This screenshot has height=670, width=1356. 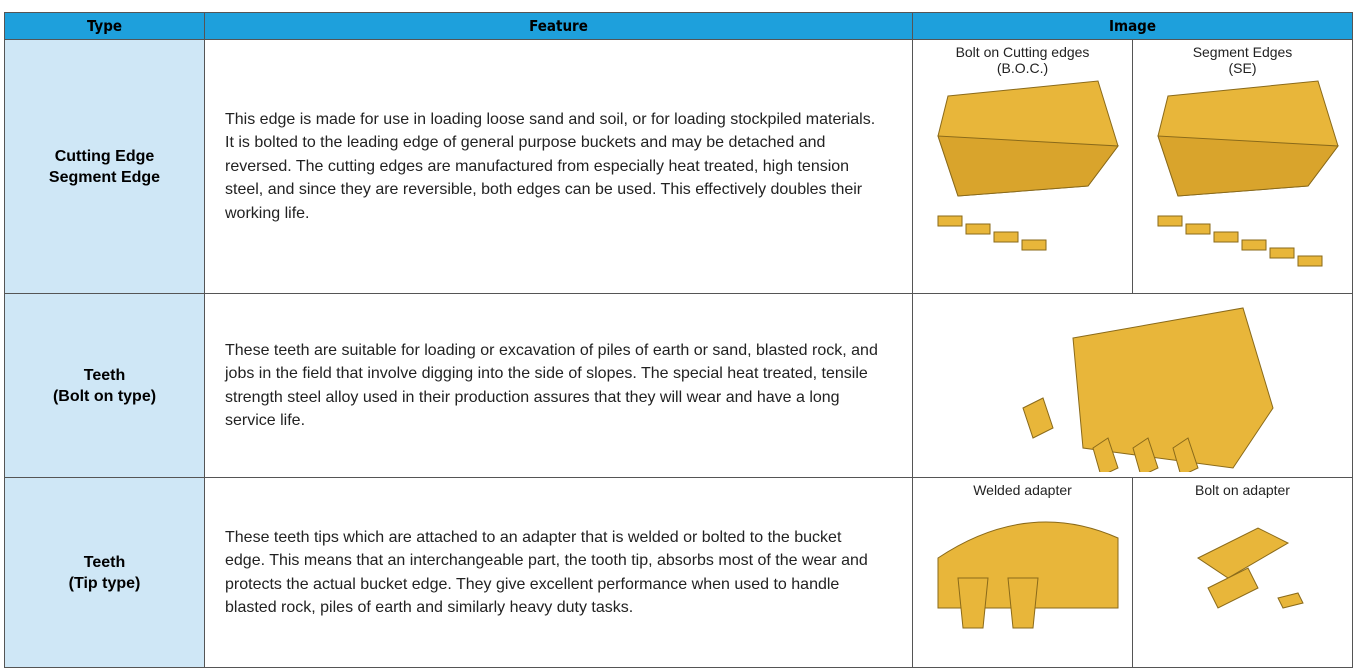 I want to click on image-caption: Bolt on Cutting edges, so click(x=1022, y=52).